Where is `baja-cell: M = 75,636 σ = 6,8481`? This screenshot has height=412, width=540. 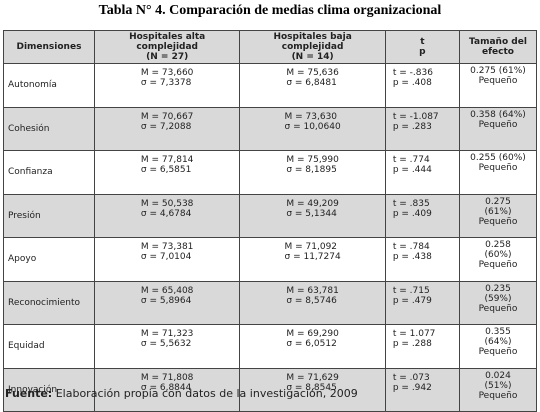
baja-cell: M = 75,636 σ = 6,8481 is located at coordinates (312, 85).